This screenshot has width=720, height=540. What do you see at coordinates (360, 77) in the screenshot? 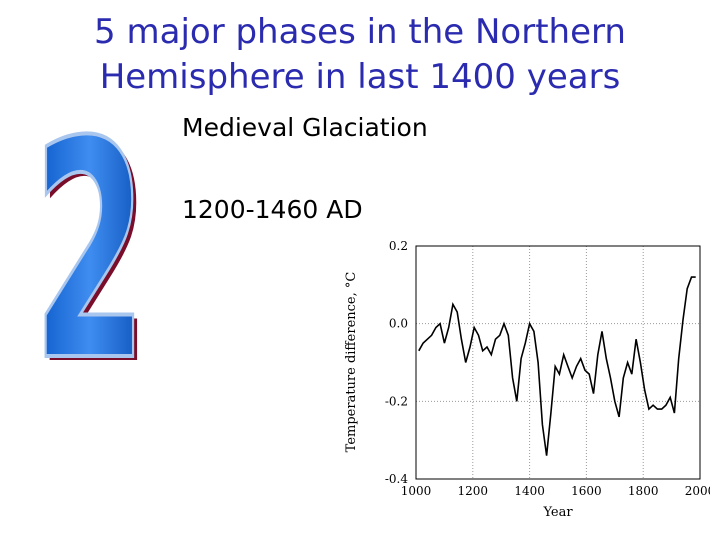
I see `title-line-2: Hemisphere in last 1400 years` at bounding box center [360, 77].